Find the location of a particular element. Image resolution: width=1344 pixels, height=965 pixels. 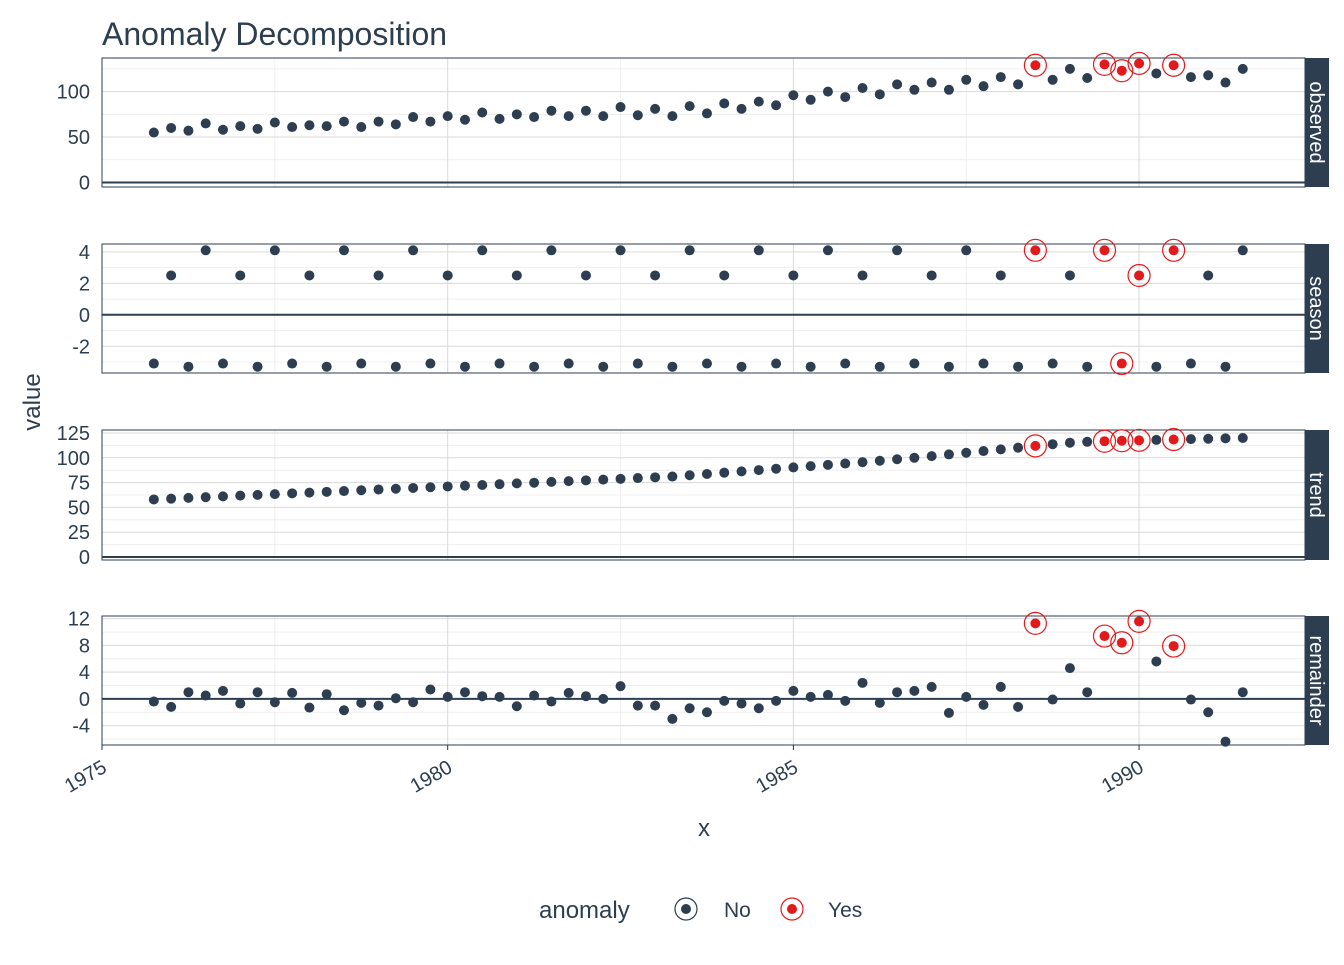

legend-key-point is located at coordinates (686, 909).